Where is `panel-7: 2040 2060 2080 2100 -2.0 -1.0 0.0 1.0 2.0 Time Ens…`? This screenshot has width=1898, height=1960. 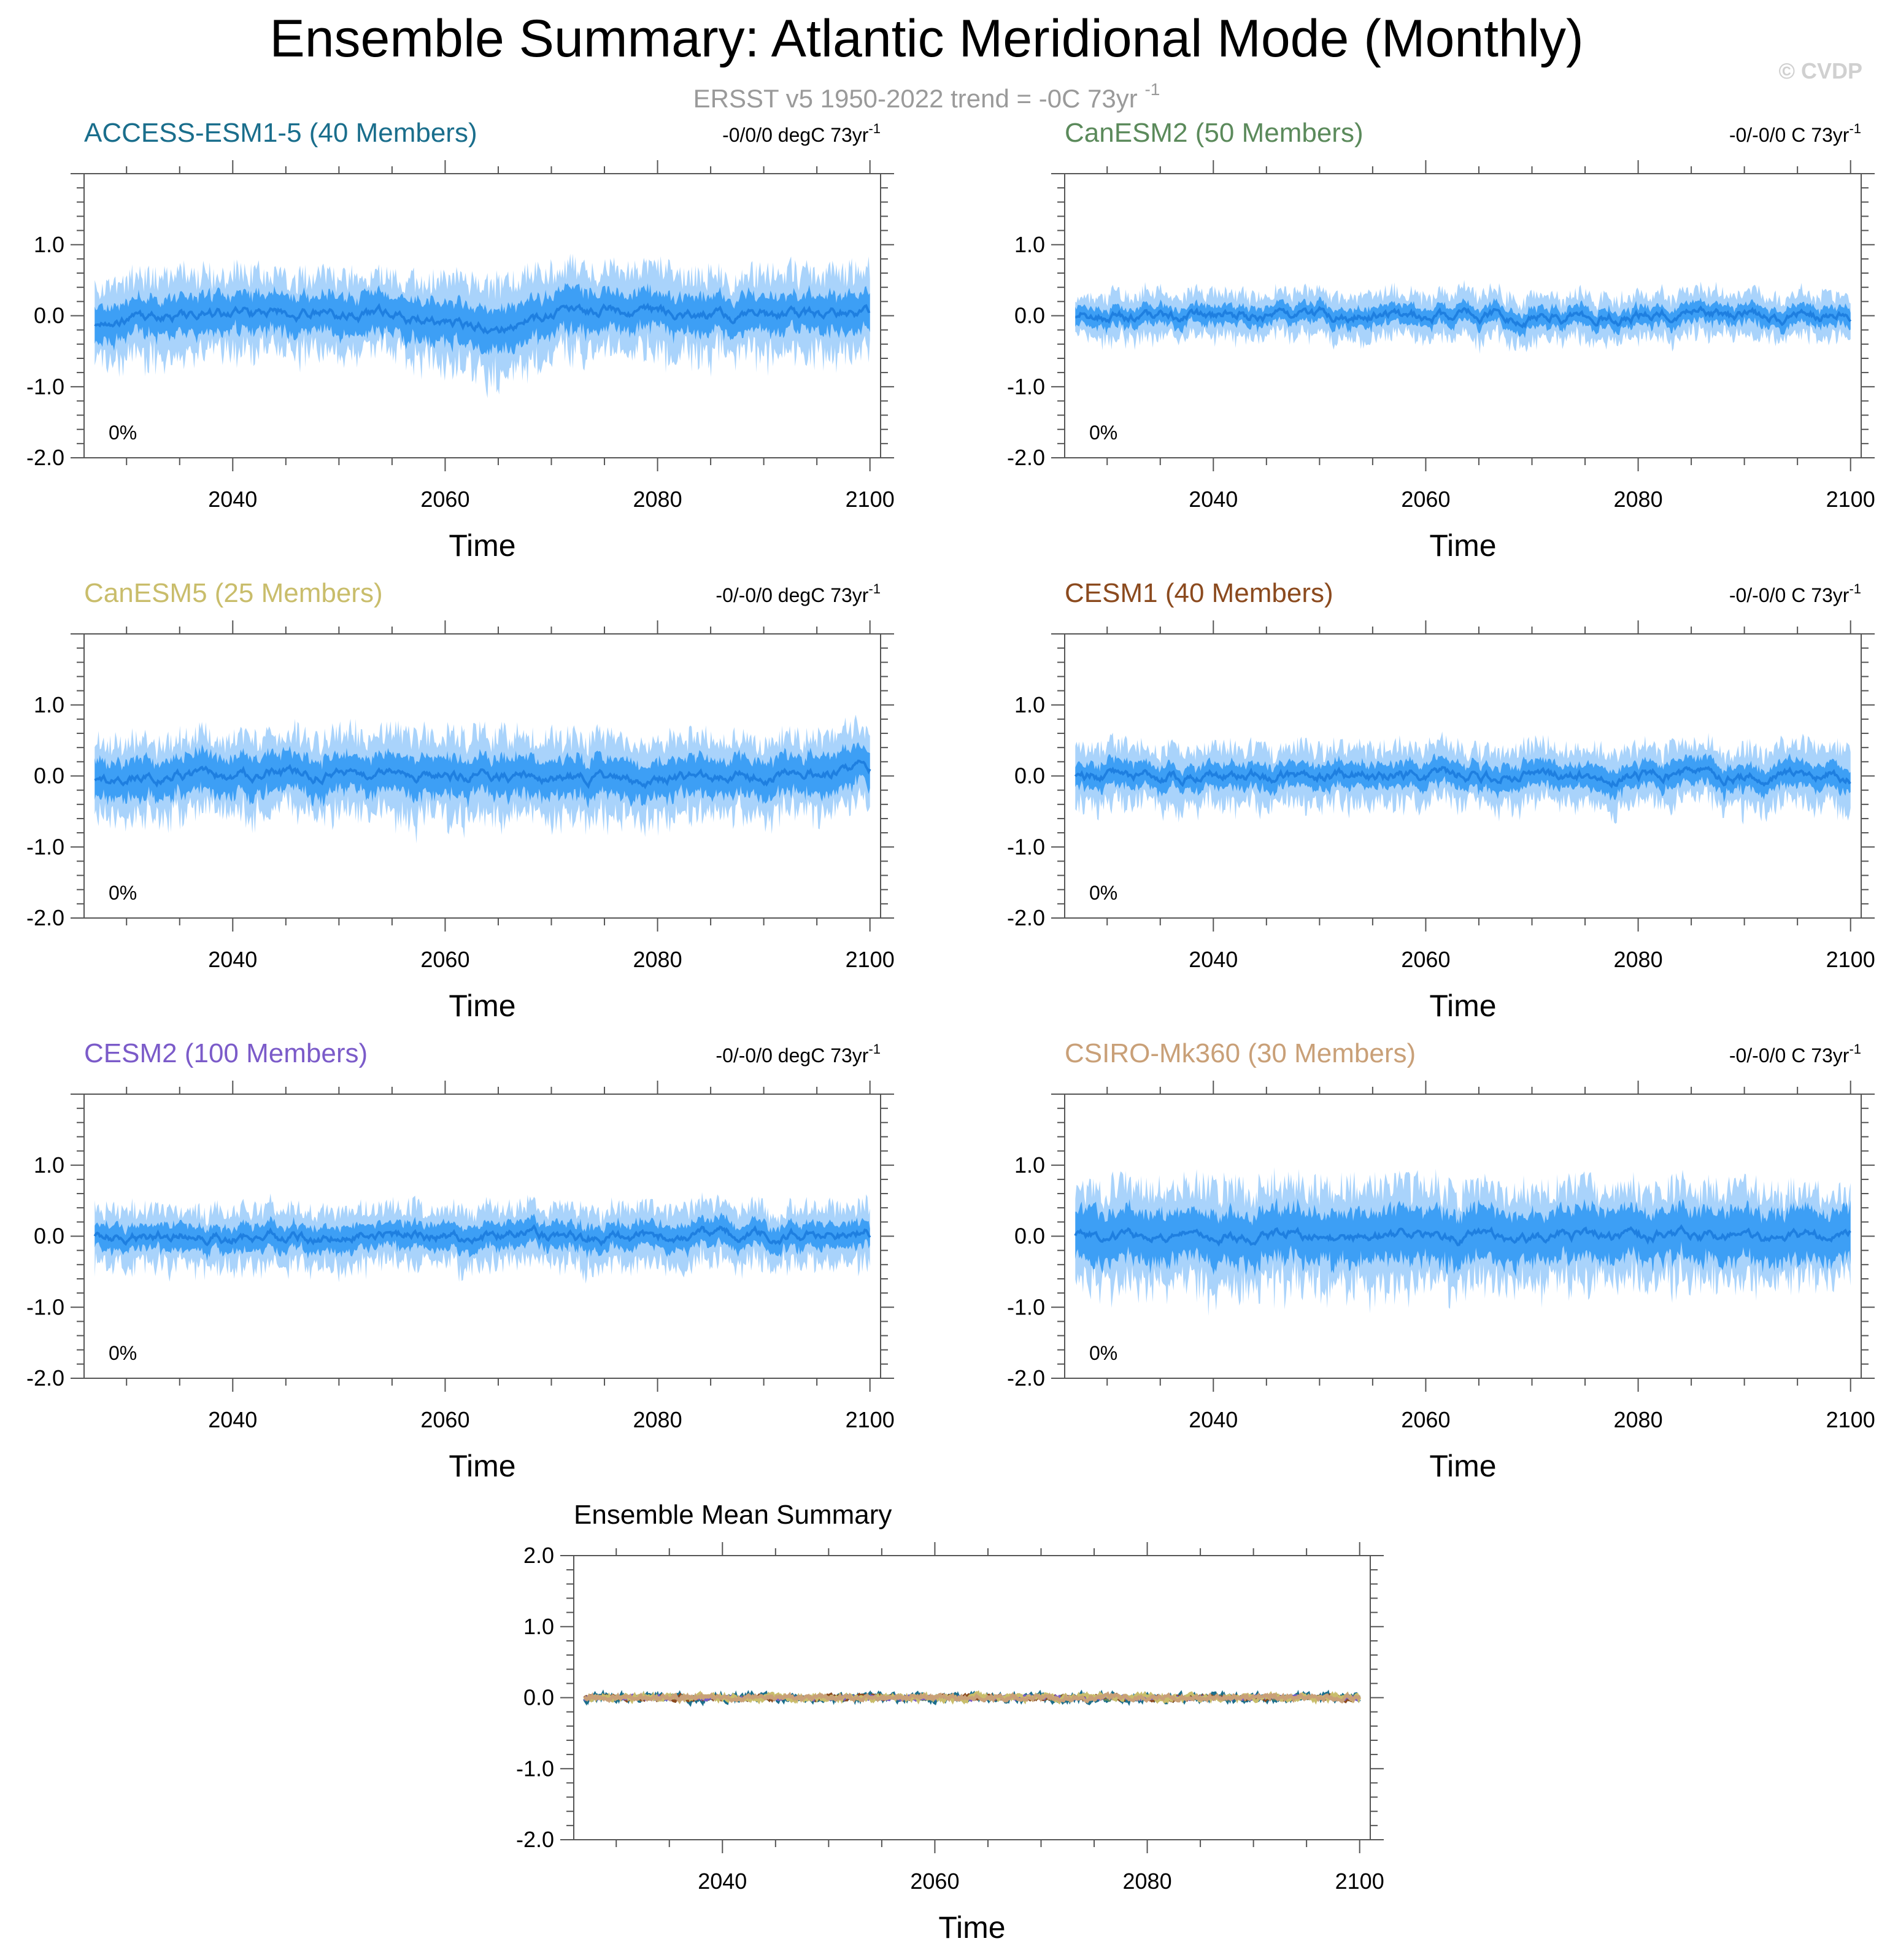 panel-7: 2040 2060 2080 2100 -2.0 -1.0 0.0 1.0 2.0 Time Ens… is located at coordinates (950, 1722).